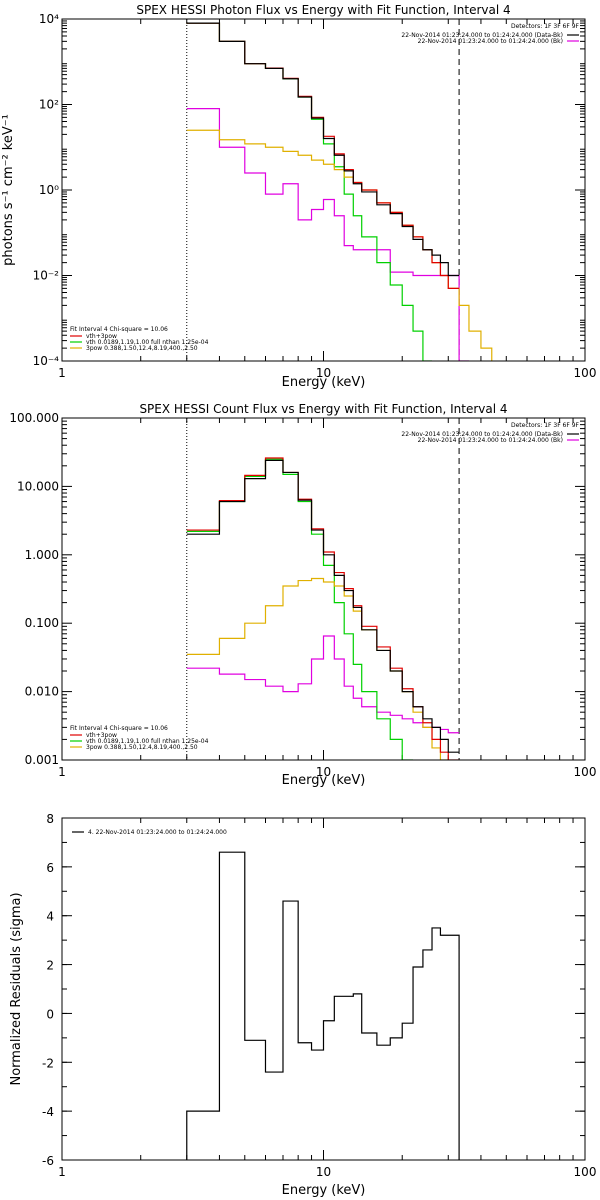 The width and height of the screenshot is (600, 1200). Describe the element at coordinates (46, 361) in the screenshot. I see `y-tick-label: 10⁻⁴` at that location.